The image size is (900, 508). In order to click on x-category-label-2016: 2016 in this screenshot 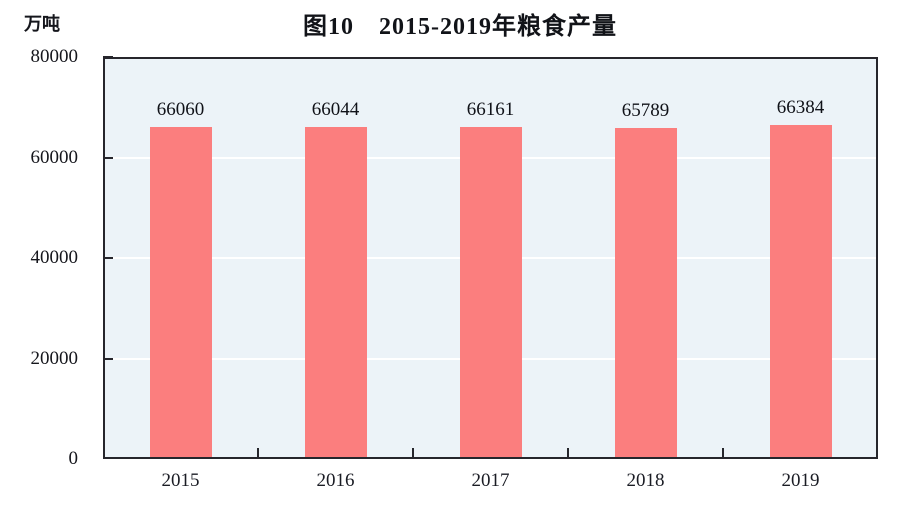, I will do `click(335, 480)`.